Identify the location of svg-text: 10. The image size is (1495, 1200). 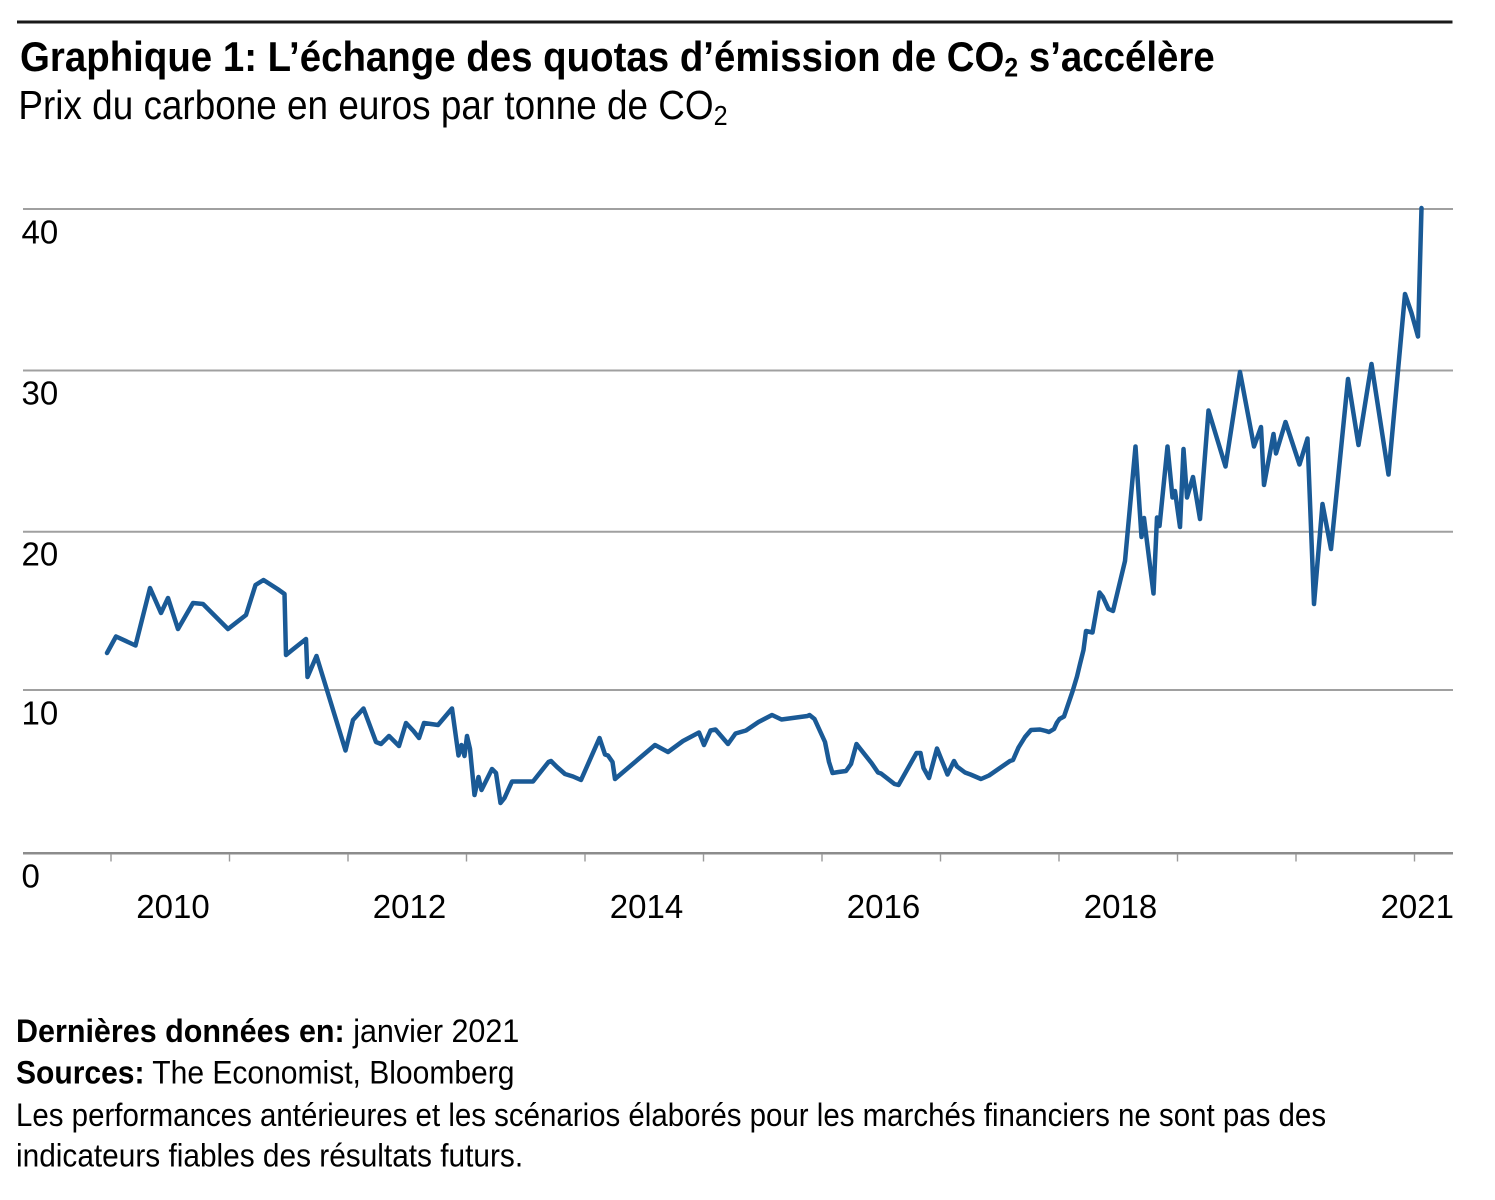
(40, 713).